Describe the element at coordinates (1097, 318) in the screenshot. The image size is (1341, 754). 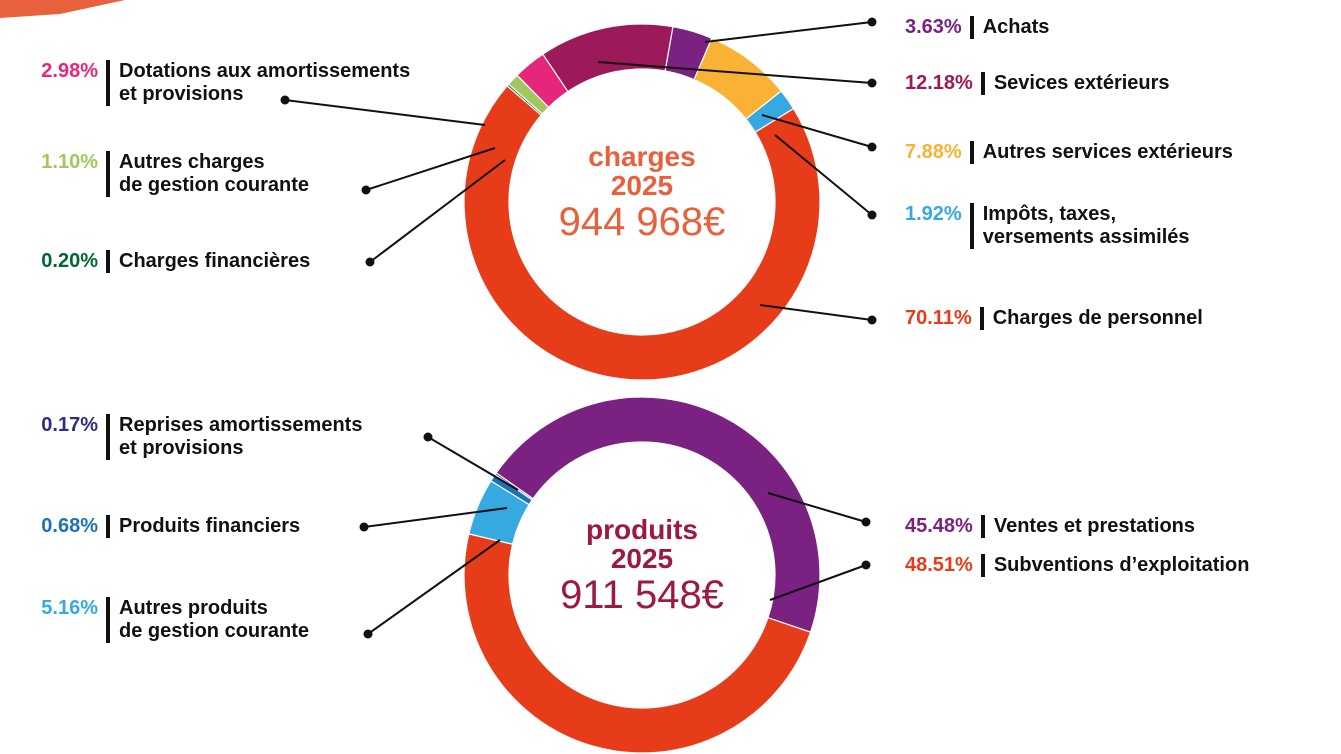
I see `category-label: Charges de personnel` at that location.